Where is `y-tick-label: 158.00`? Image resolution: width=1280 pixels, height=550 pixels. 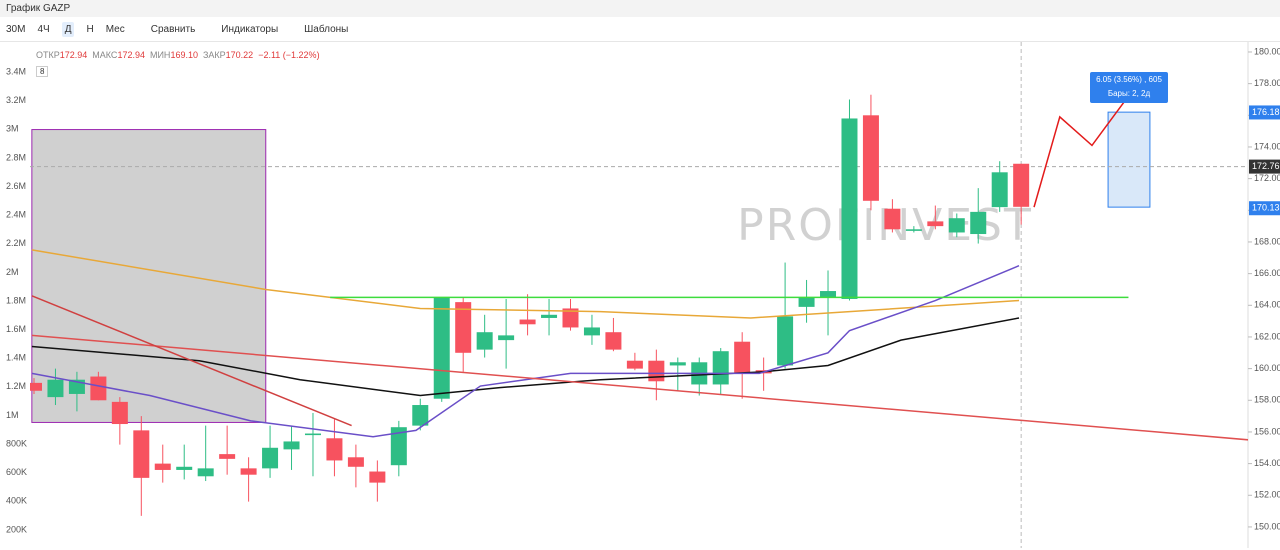 y-tick-label: 158.00 is located at coordinates (1267, 400).